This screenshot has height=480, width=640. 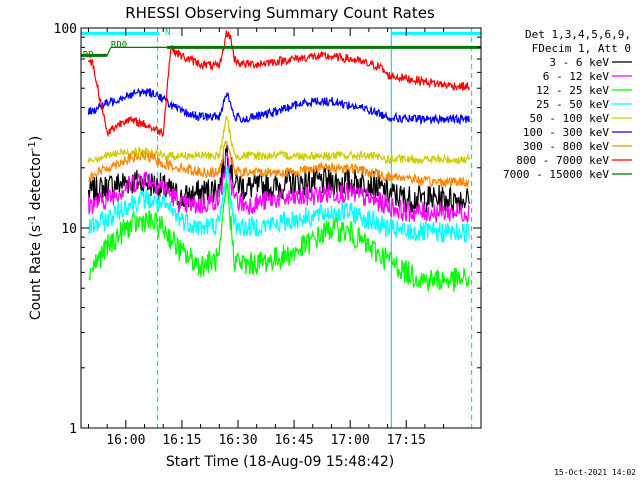 I want to click on legend-label: 7000 - 15000 keV, so click(x=556, y=174).